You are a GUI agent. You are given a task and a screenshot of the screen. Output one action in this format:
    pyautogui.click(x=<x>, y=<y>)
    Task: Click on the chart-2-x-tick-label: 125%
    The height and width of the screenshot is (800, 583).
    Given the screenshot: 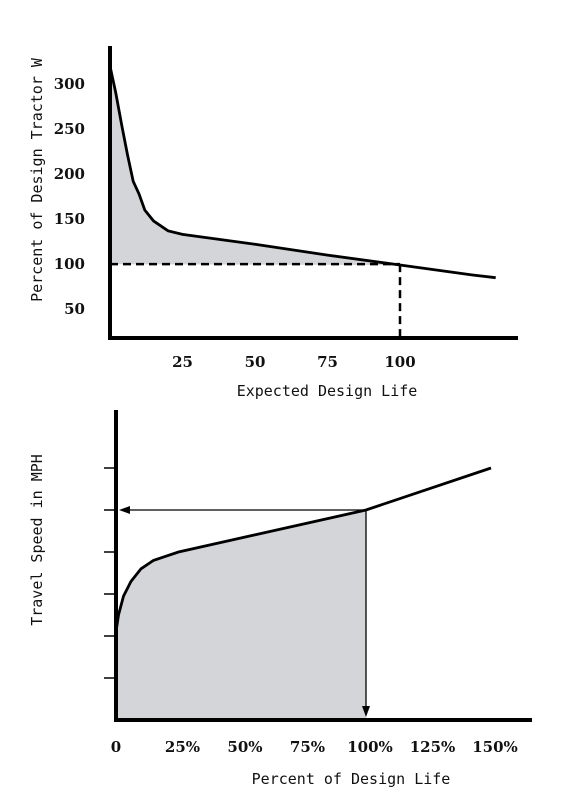 What is the action you would take?
    pyautogui.click(x=433, y=747)
    